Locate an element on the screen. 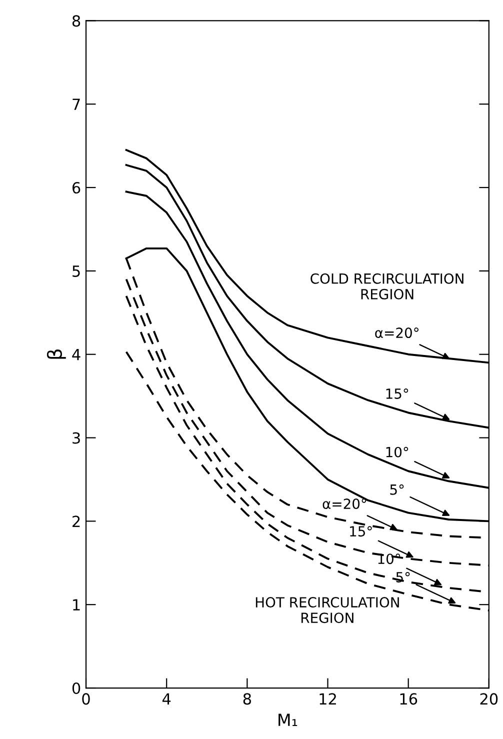 The width and height of the screenshot is (503, 739). x-tick-label: 16 is located at coordinates (409, 699).